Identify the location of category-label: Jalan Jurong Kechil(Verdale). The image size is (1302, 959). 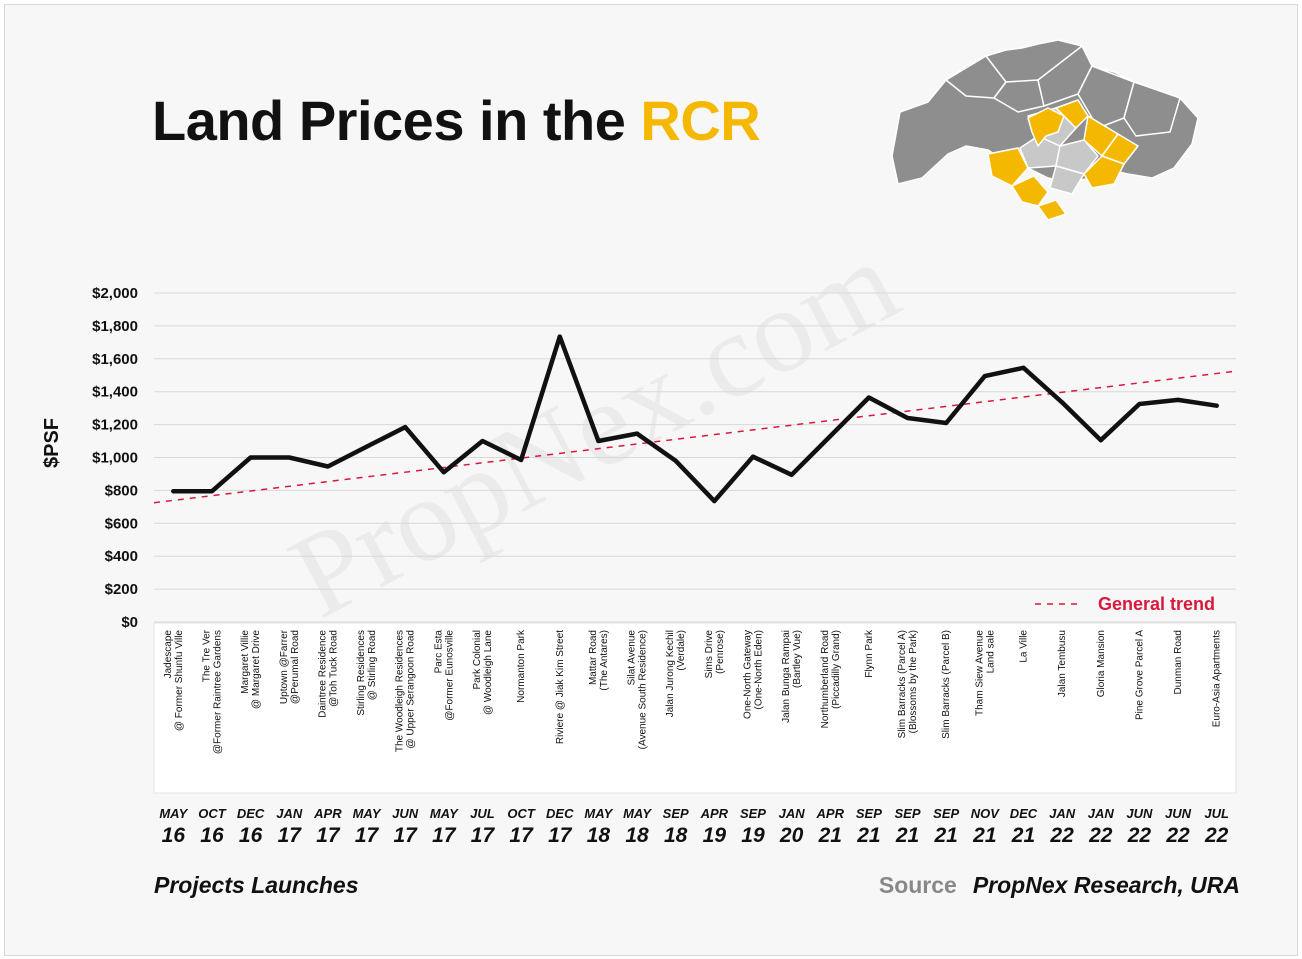
(676, 673).